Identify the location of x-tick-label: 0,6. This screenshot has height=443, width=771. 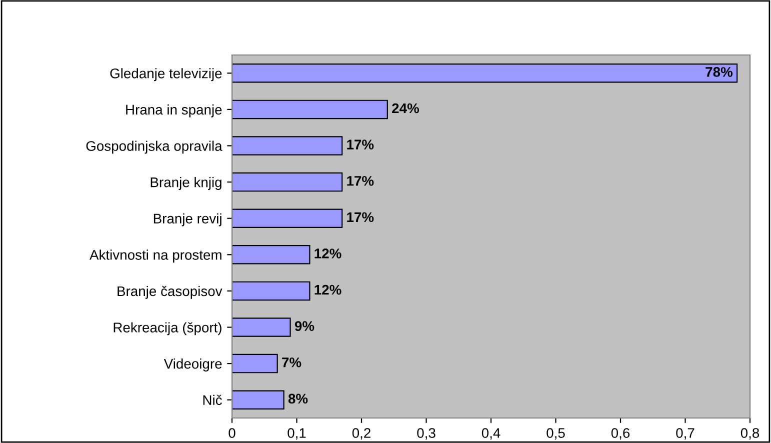
(620, 434).